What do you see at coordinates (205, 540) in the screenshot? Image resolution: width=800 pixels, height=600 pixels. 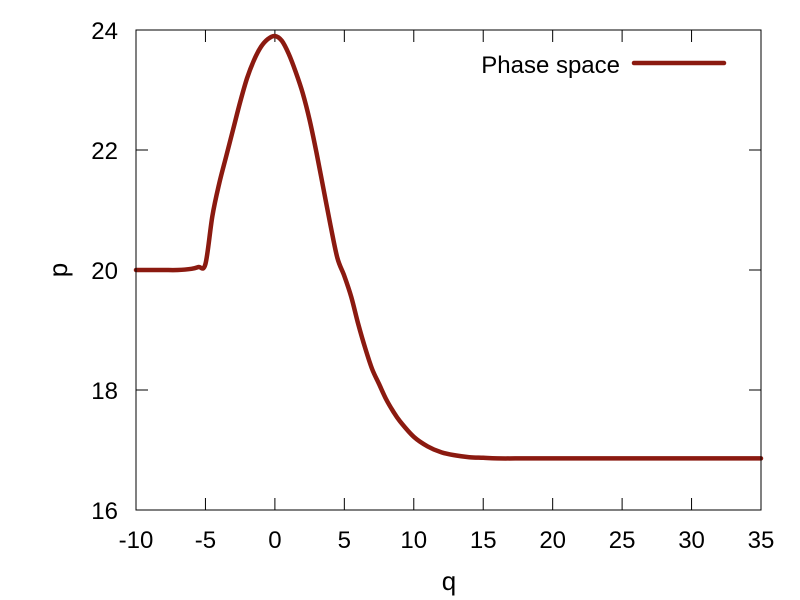 I see `x-tick-label: -5` at bounding box center [205, 540].